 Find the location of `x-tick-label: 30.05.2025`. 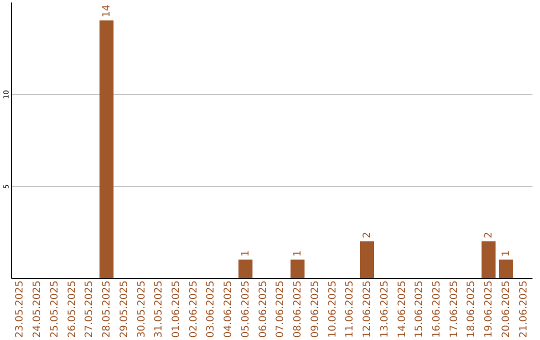

x-tick-label: 30.05.2025 is located at coordinates (142, 309).